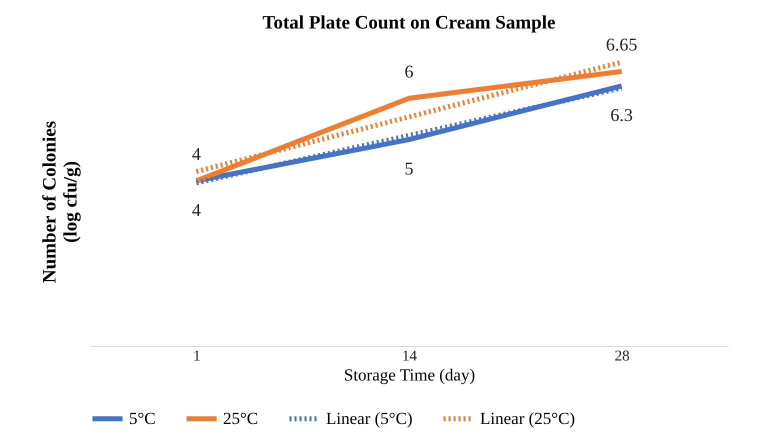 The height and width of the screenshot is (439, 778). What do you see at coordinates (409, 23) in the screenshot?
I see `chart-title: Total Plate Count on Cream Sample` at bounding box center [409, 23].